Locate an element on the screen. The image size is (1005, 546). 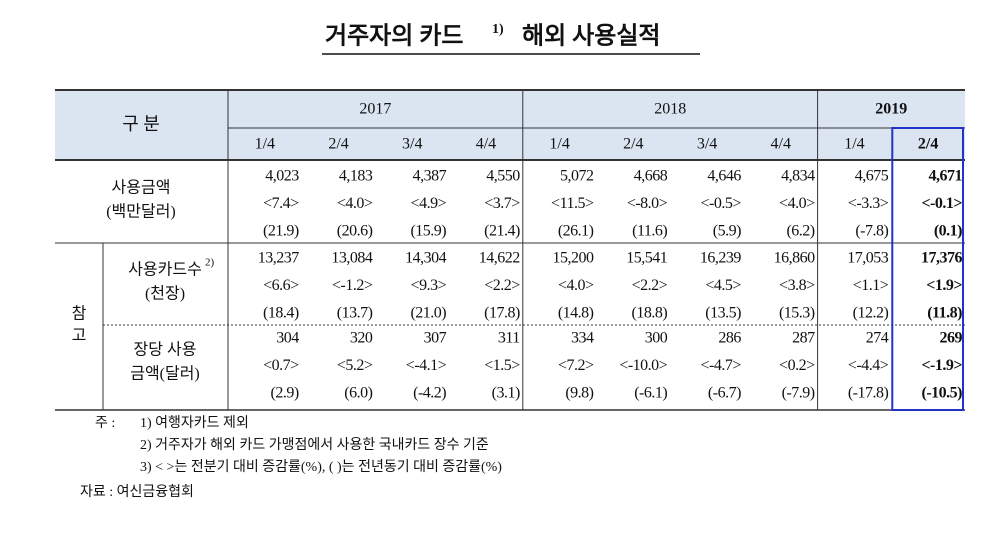
cell-values: 269 is located at coordinates (951, 338).